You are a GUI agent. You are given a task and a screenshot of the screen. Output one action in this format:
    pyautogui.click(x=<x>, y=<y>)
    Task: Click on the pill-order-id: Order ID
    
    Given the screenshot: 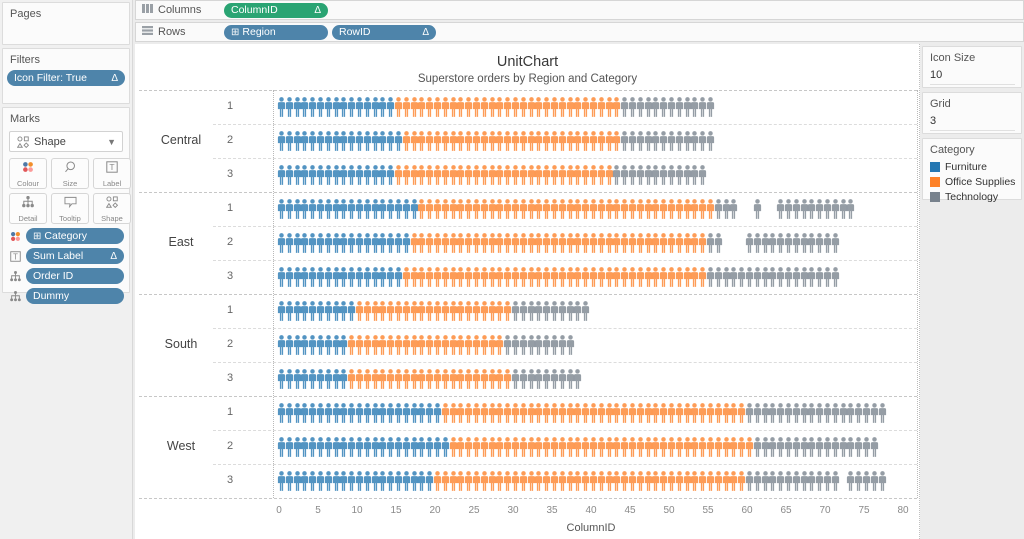 What is the action you would take?
    pyautogui.click(x=75, y=276)
    